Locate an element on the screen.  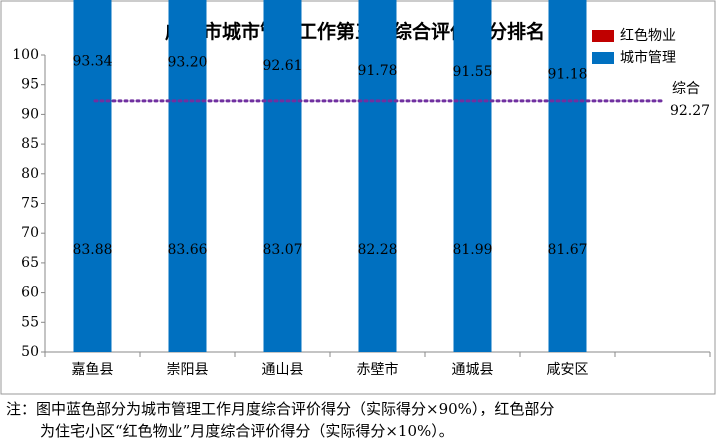
legend-label: 红色物业 is located at coordinates (648, 35).